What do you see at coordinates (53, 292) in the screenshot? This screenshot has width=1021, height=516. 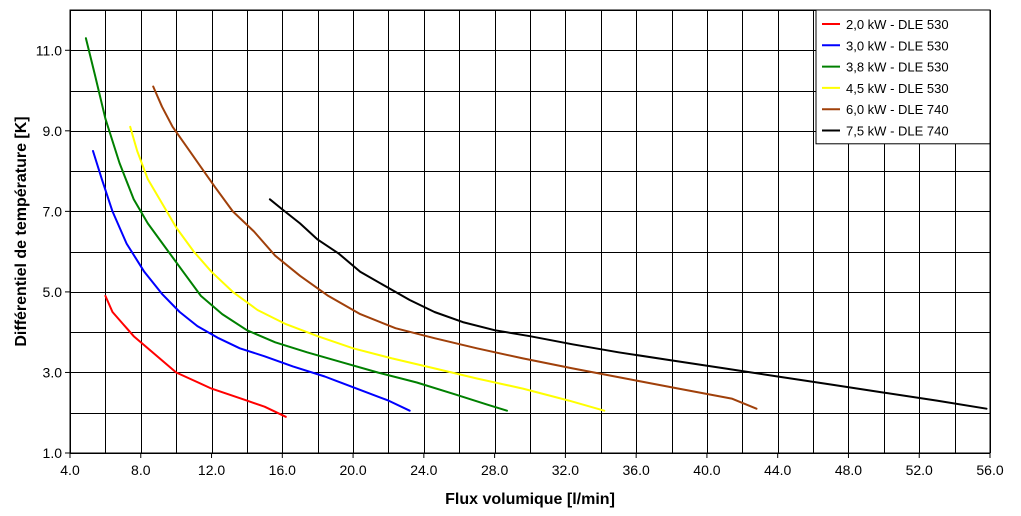 I see `y-tick-label: 5.0` at bounding box center [53, 292].